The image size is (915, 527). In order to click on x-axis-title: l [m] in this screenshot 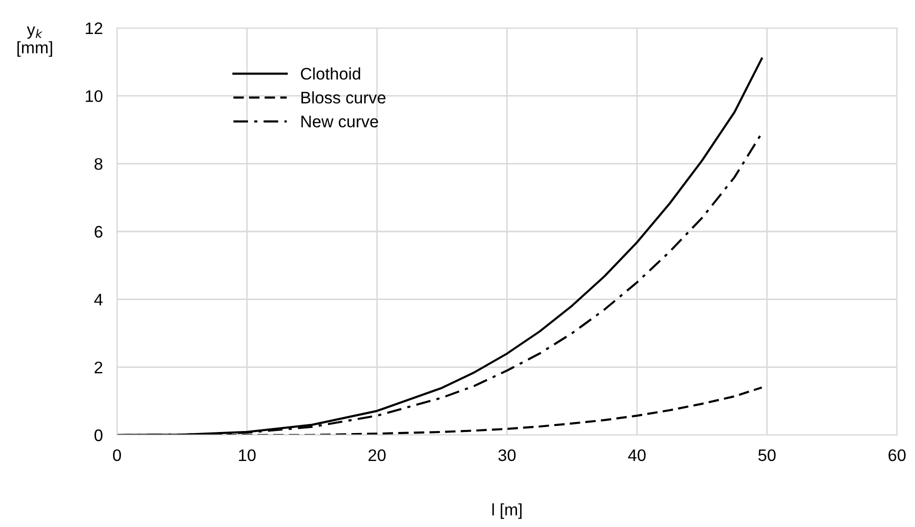, I will do `click(507, 511)`.